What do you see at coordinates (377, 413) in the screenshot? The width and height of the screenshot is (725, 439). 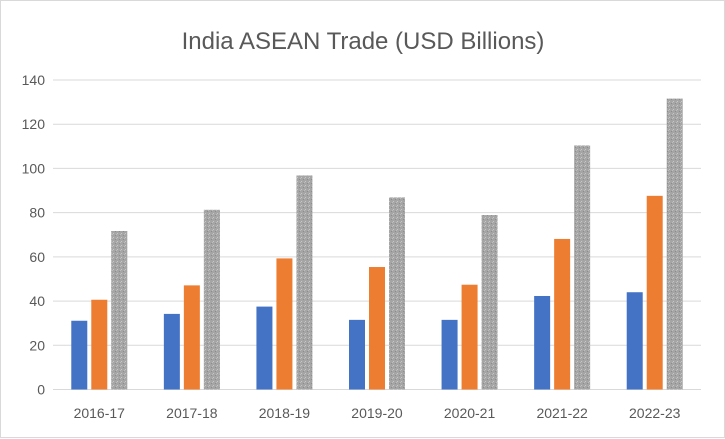 I see `x-tick-label: 2019-20` at bounding box center [377, 413].